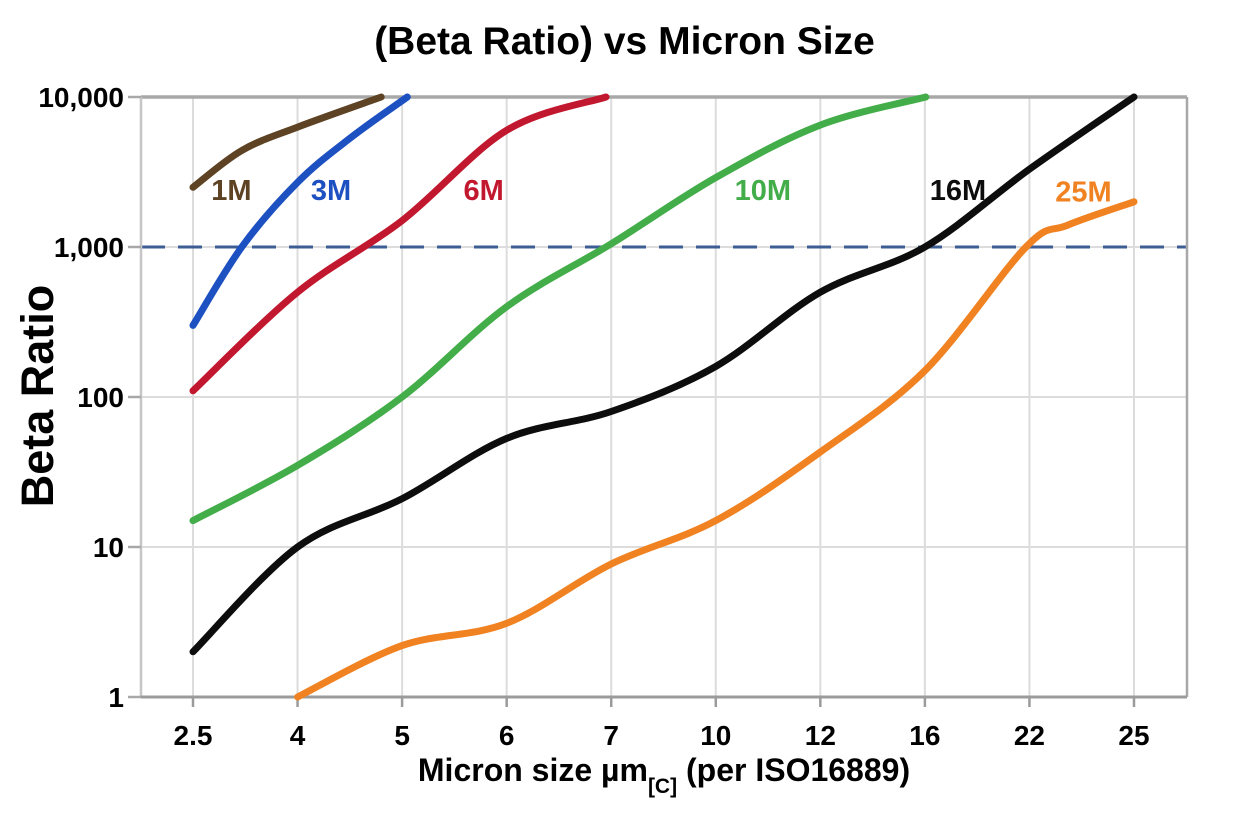 The image size is (1249, 819). What do you see at coordinates (298, 735) in the screenshot?
I see `x-tick-label: 4` at bounding box center [298, 735].